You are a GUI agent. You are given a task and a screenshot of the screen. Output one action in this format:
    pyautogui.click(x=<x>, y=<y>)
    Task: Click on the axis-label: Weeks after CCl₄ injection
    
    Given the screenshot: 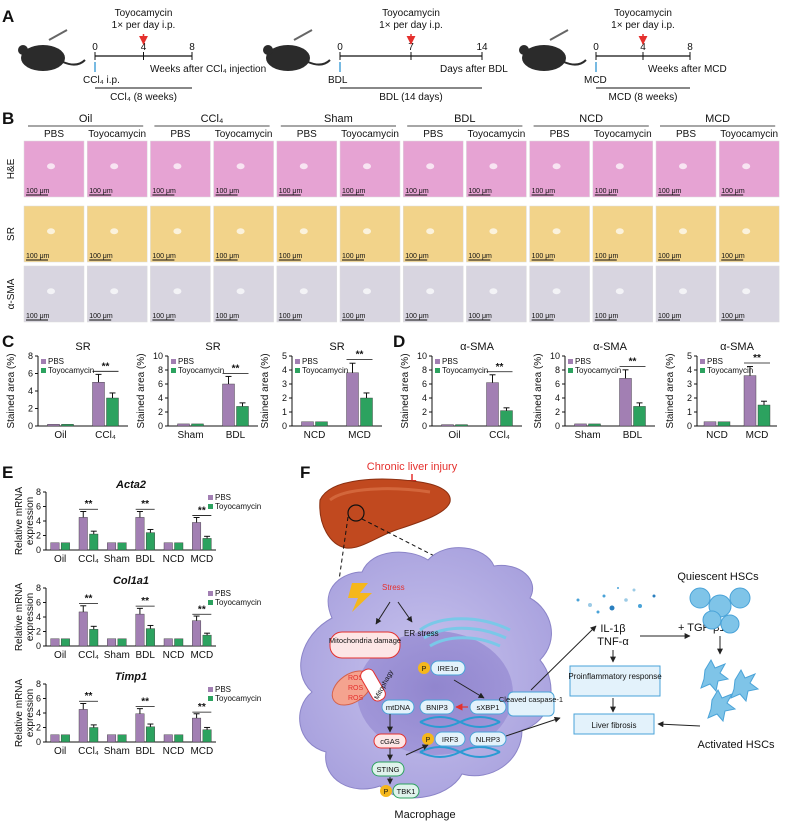 What is the action you would take?
    pyautogui.click(x=208, y=69)
    